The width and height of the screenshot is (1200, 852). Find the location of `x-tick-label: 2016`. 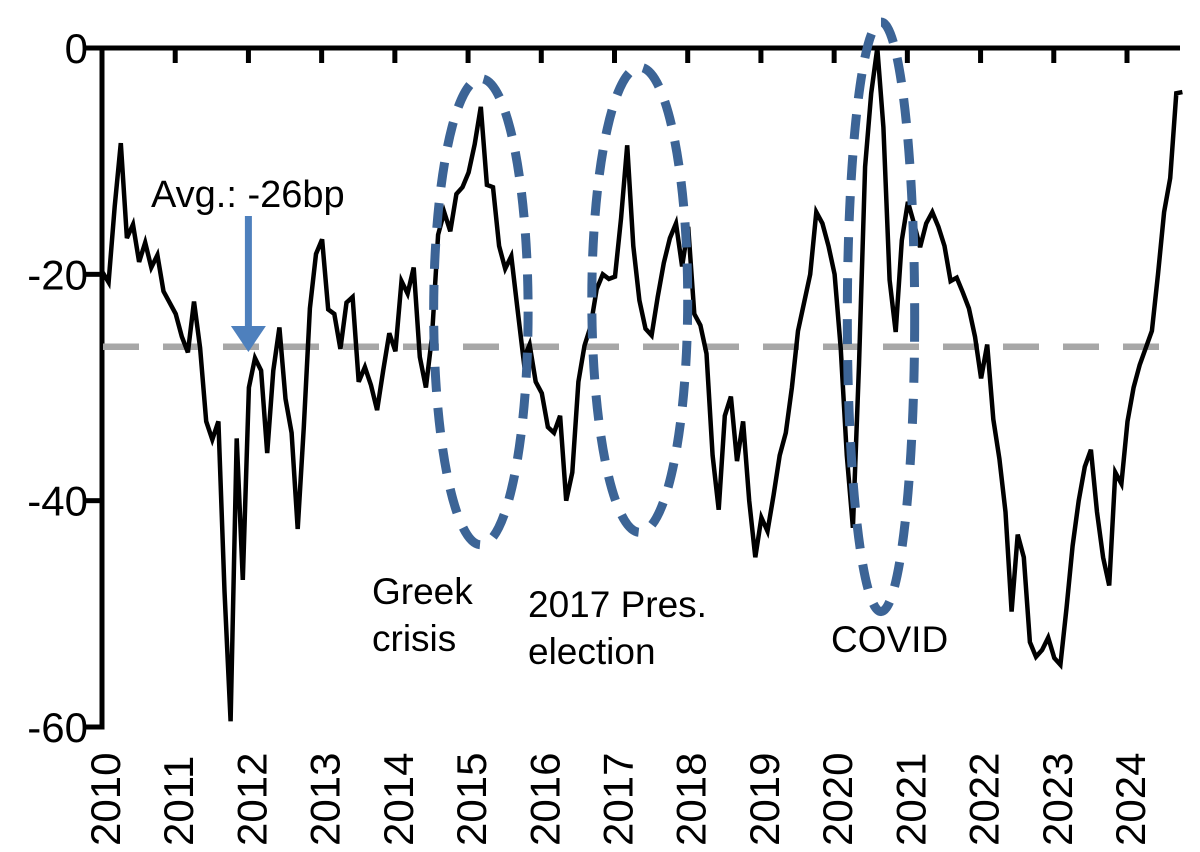

x-tick-label: 2016 is located at coordinates (544, 799).